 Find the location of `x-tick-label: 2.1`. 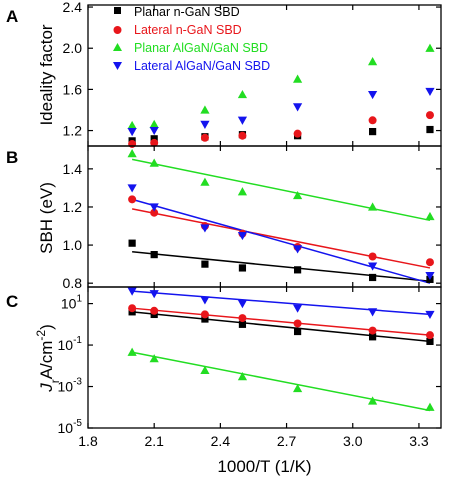

x-tick-label: 2.1 is located at coordinates (154, 441).